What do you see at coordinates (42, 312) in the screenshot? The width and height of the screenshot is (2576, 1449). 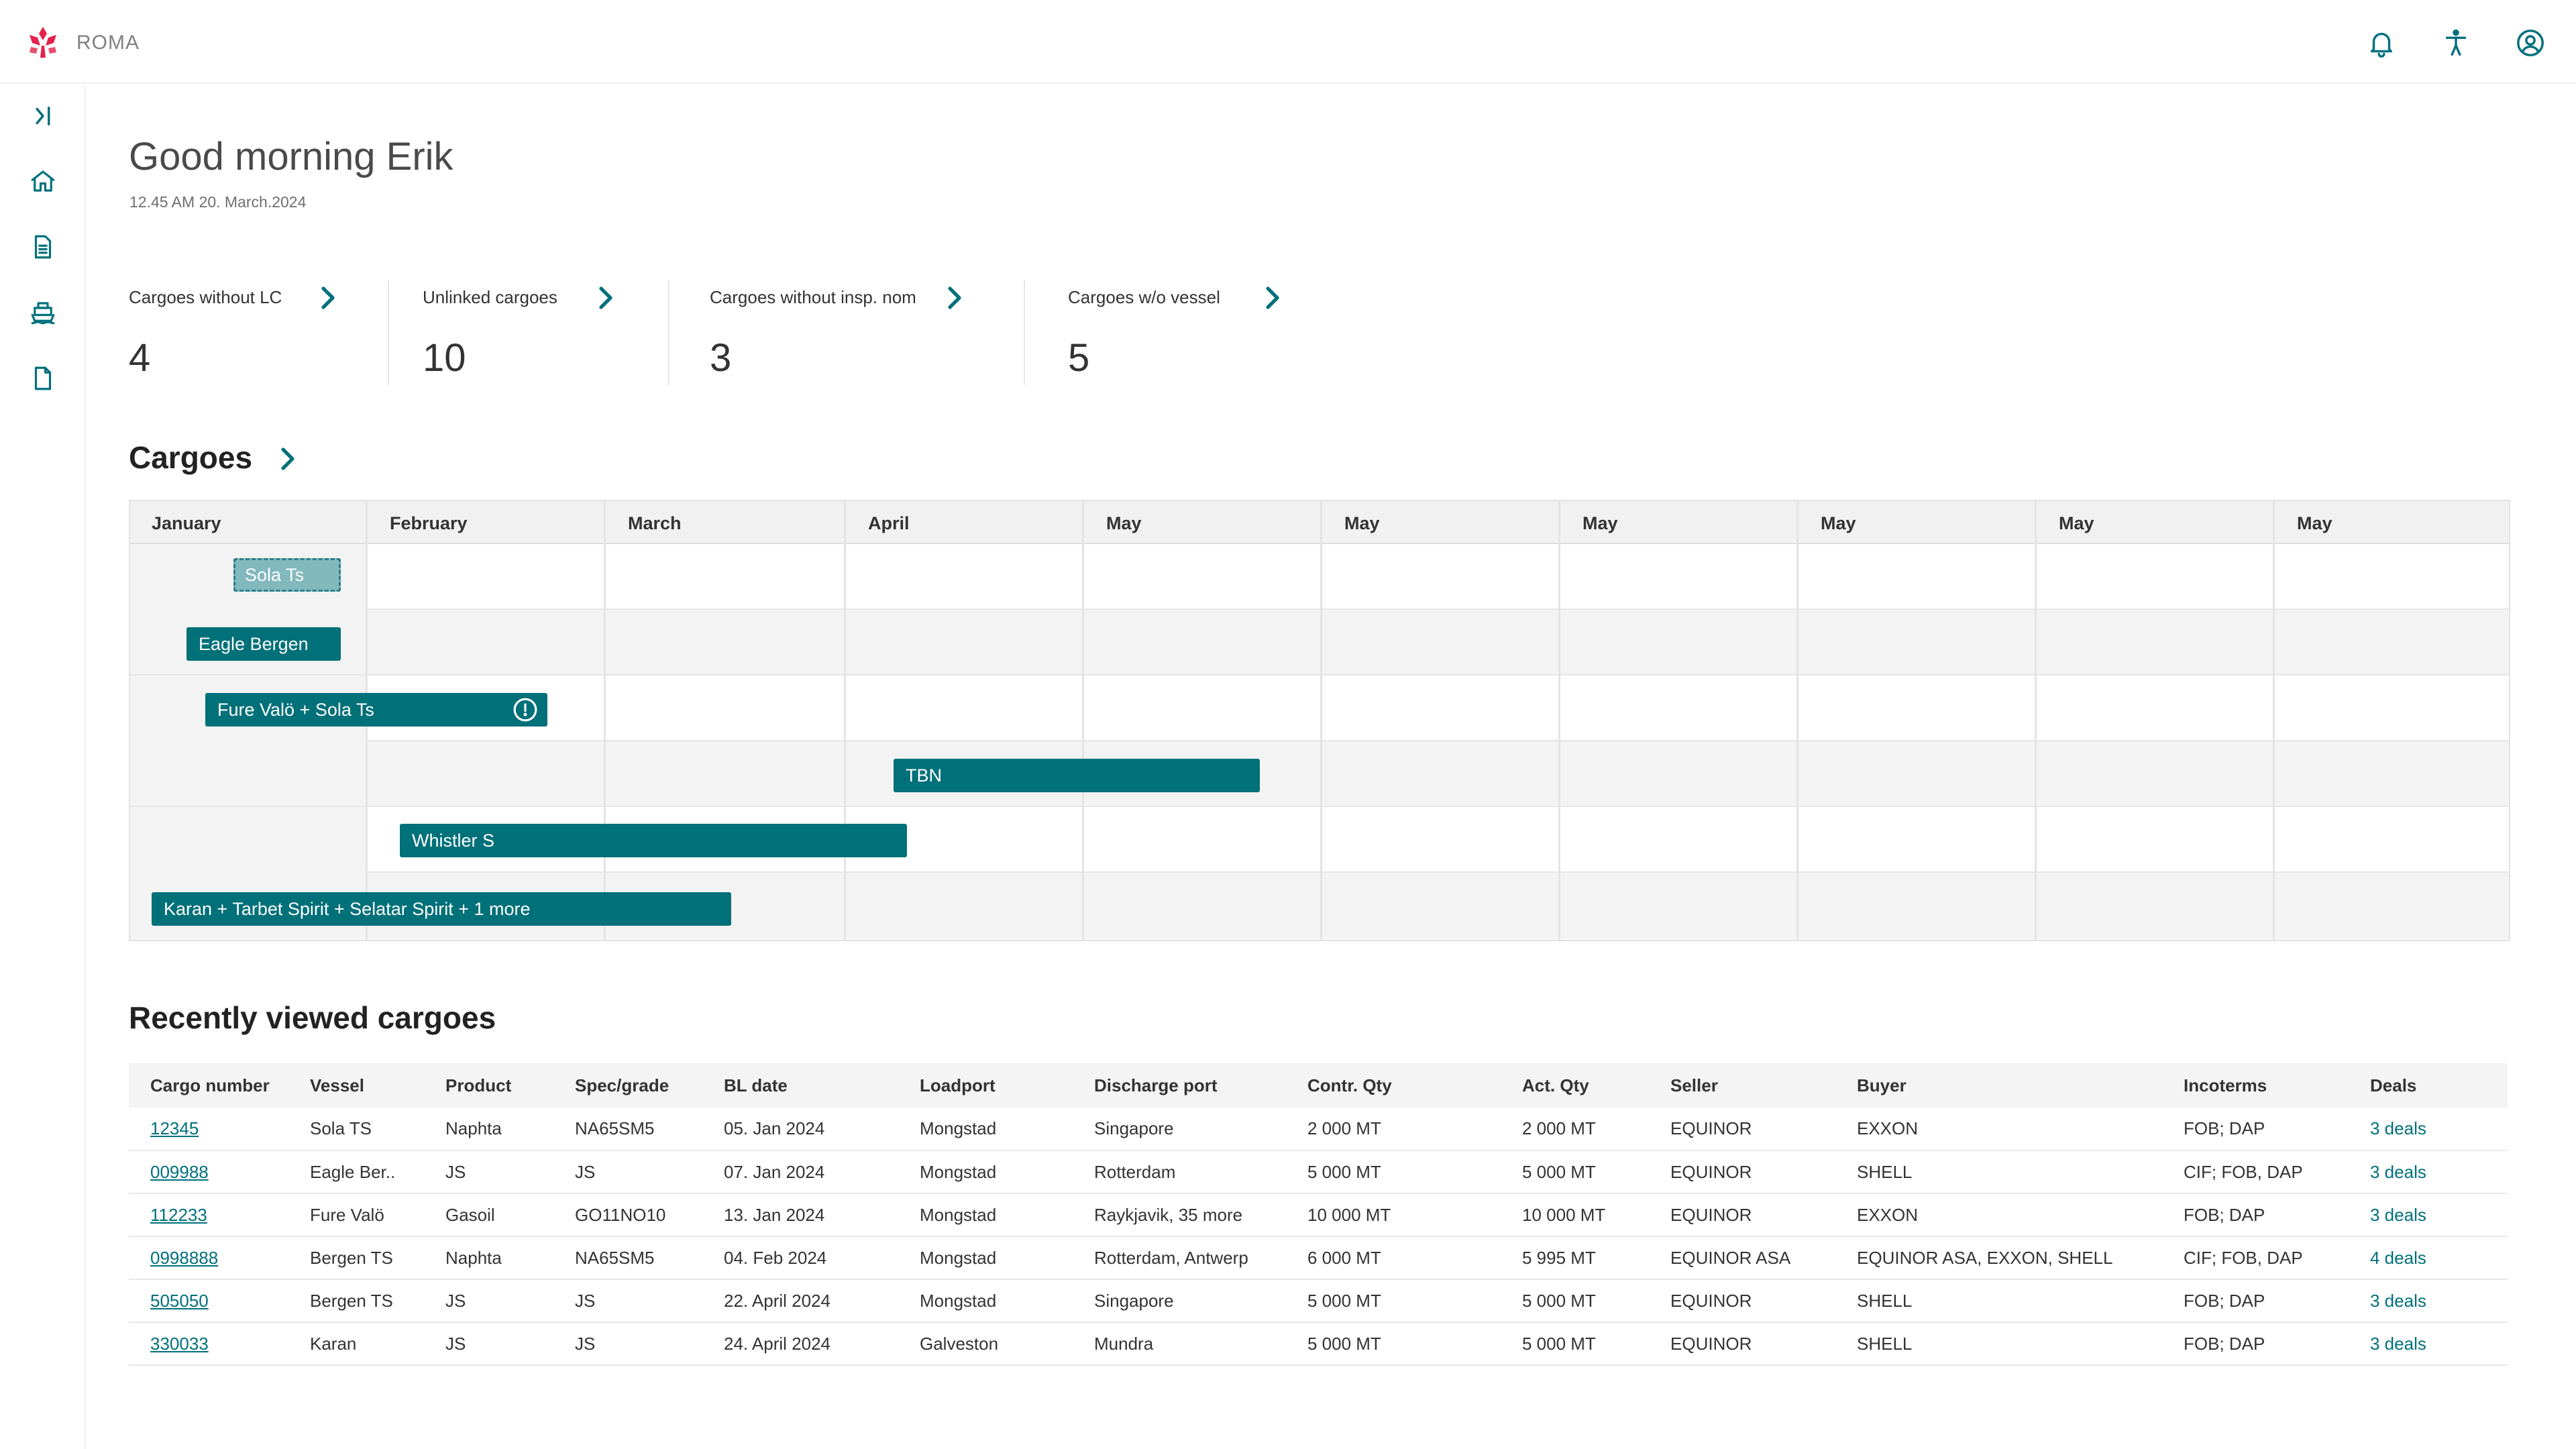 I see `ship-icon` at bounding box center [42, 312].